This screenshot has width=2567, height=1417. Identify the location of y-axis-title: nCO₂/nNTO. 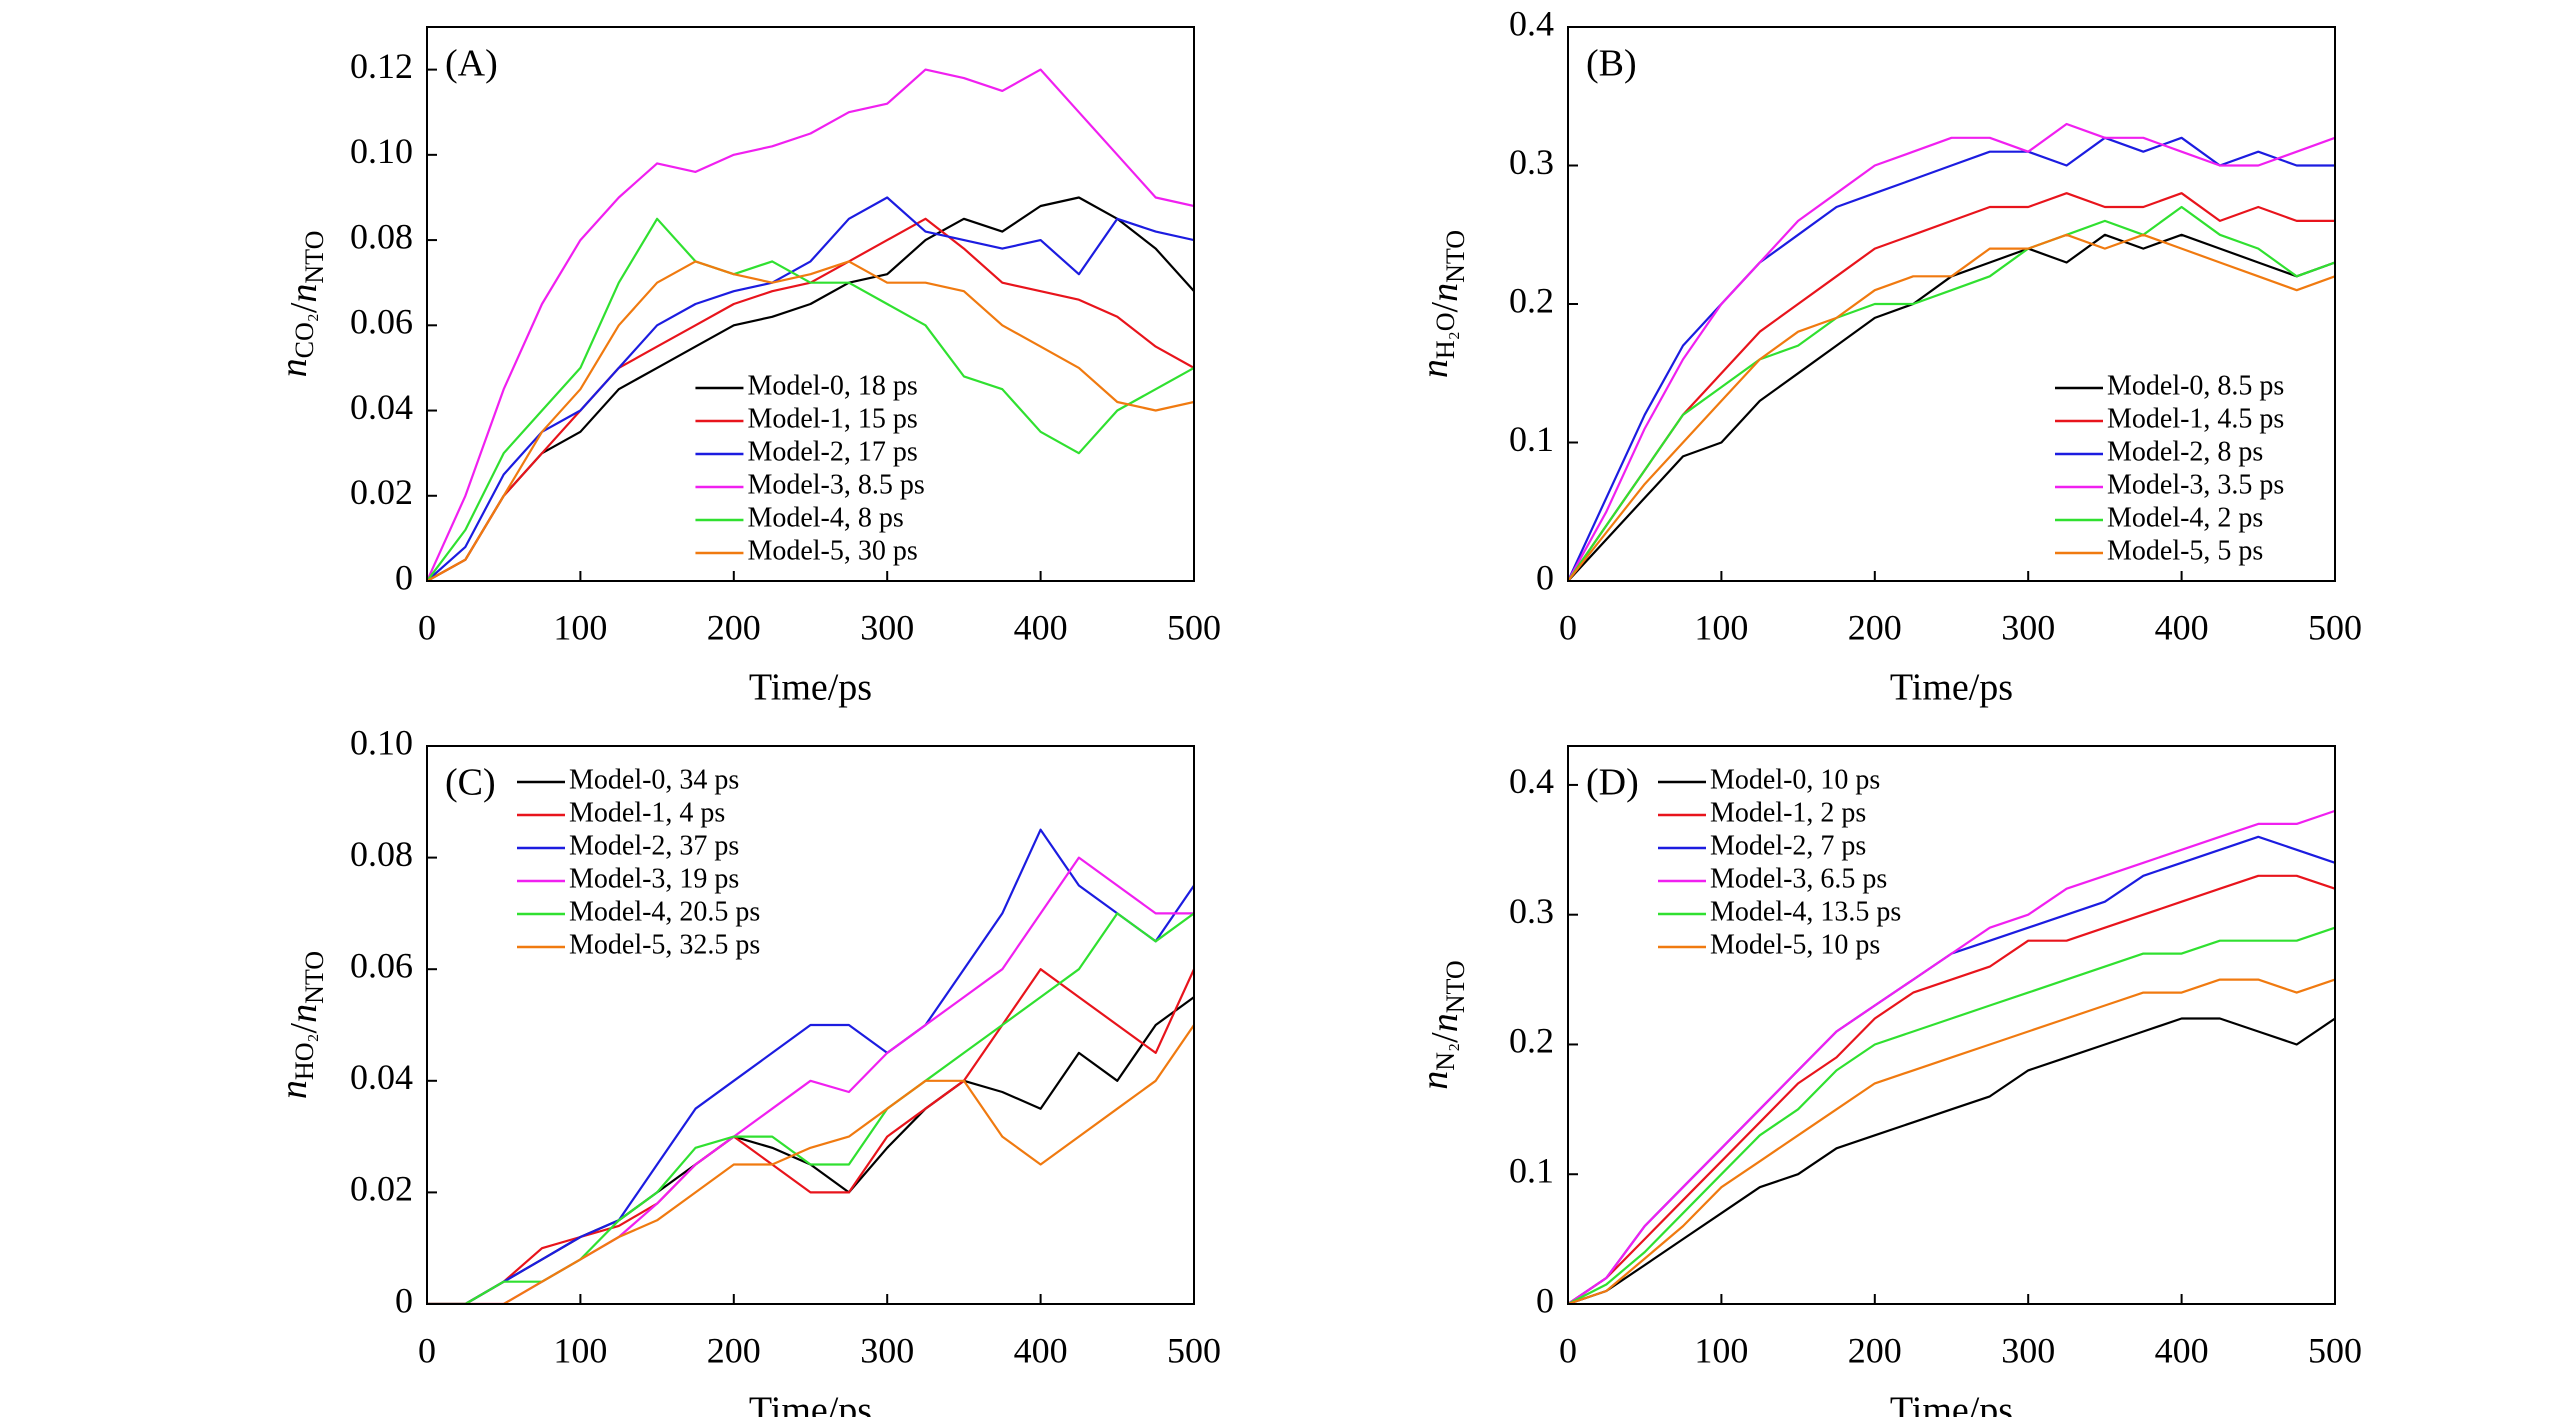
(301, 304).